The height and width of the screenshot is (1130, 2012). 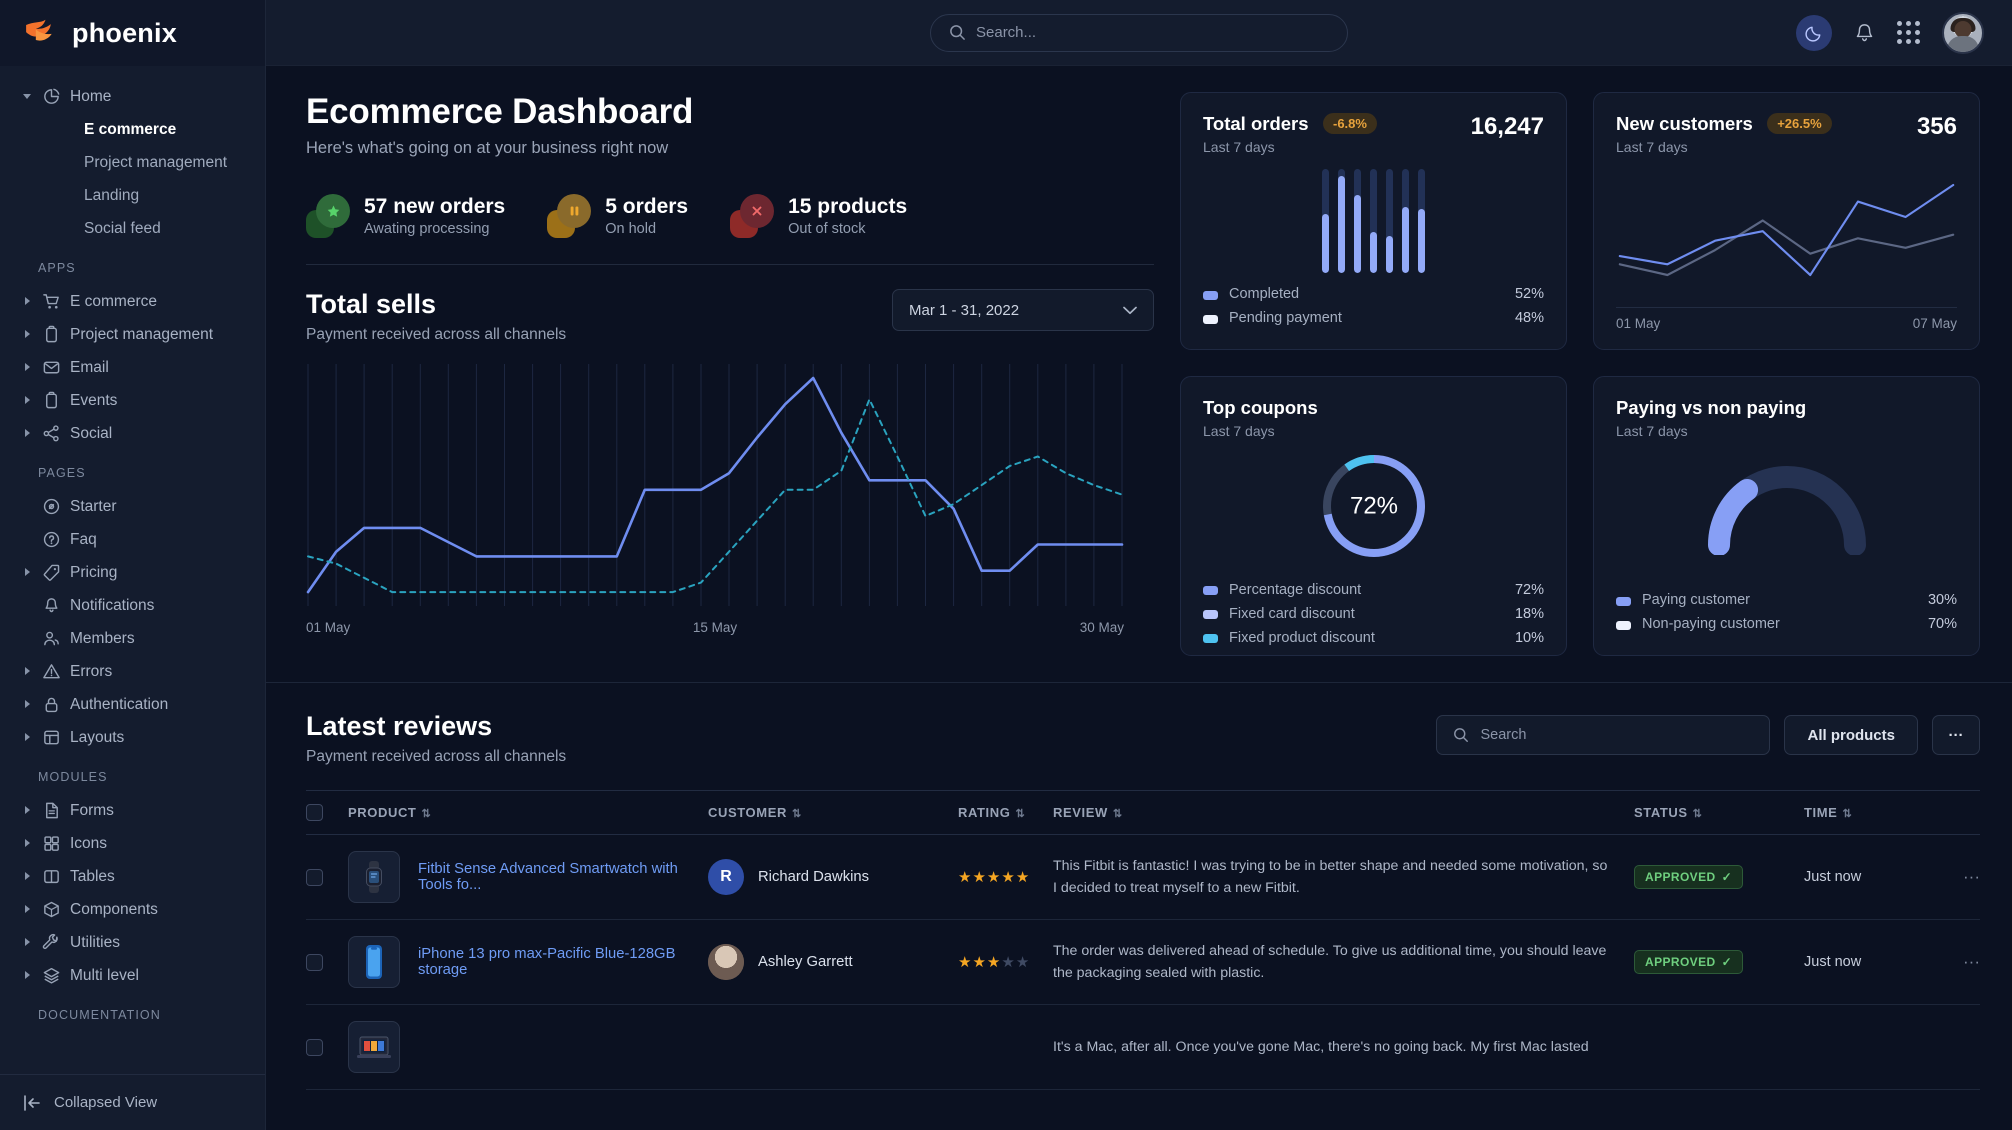 What do you see at coordinates (132, 334) in the screenshot?
I see `sidebar-item-project-management: Project management` at bounding box center [132, 334].